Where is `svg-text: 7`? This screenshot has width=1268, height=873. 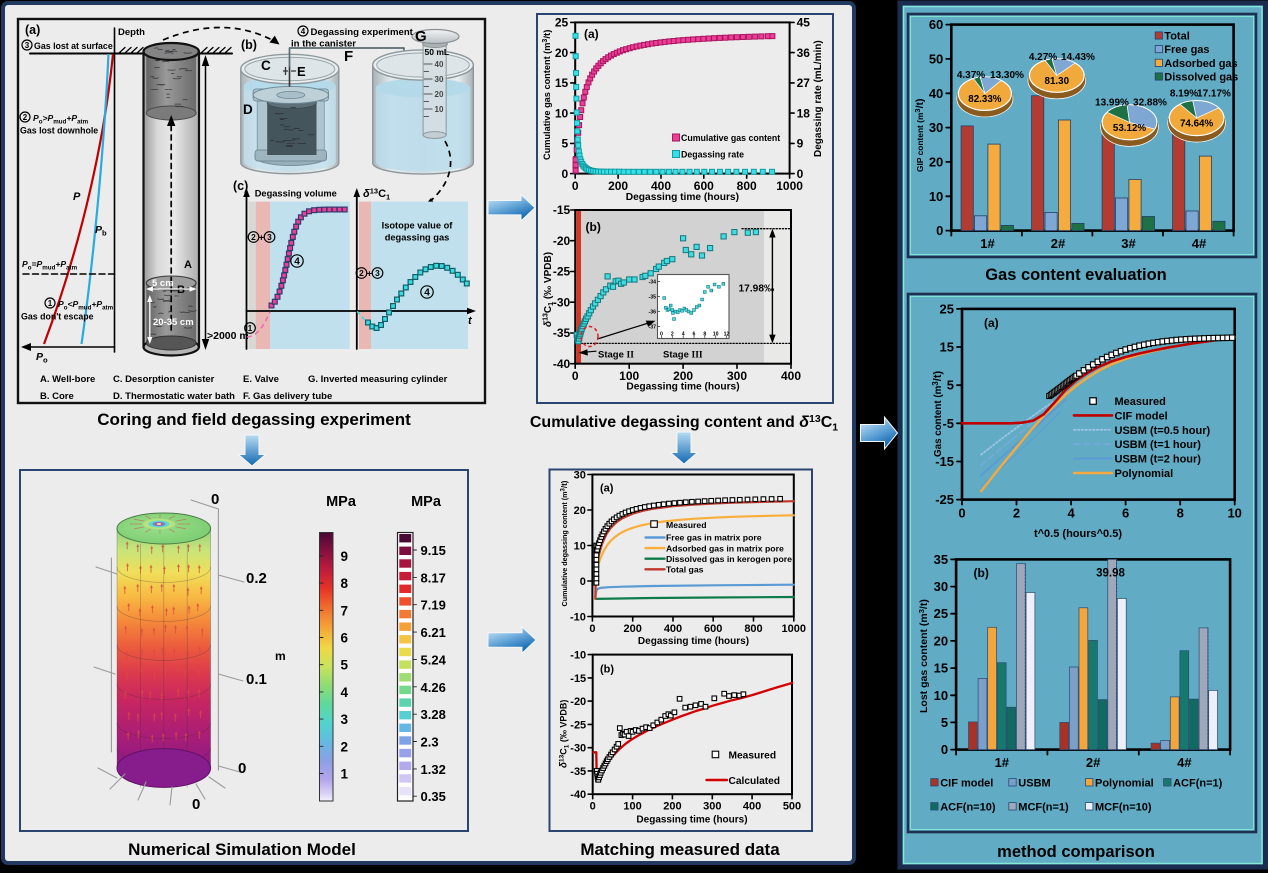
svg-text: 7 is located at coordinates (345, 610).